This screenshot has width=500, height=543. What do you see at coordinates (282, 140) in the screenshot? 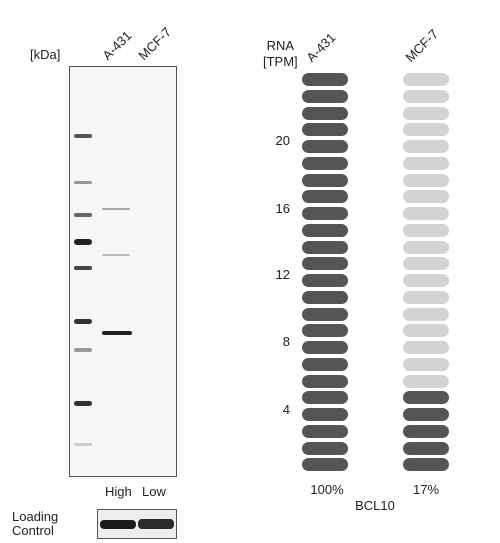
I see `rna-tick-20: 20` at bounding box center [282, 140].